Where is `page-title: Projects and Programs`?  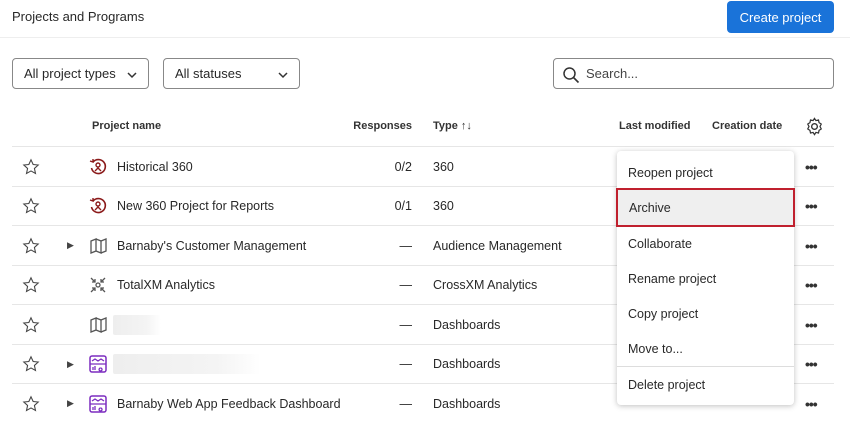
page-title: Projects and Programs is located at coordinates (78, 16).